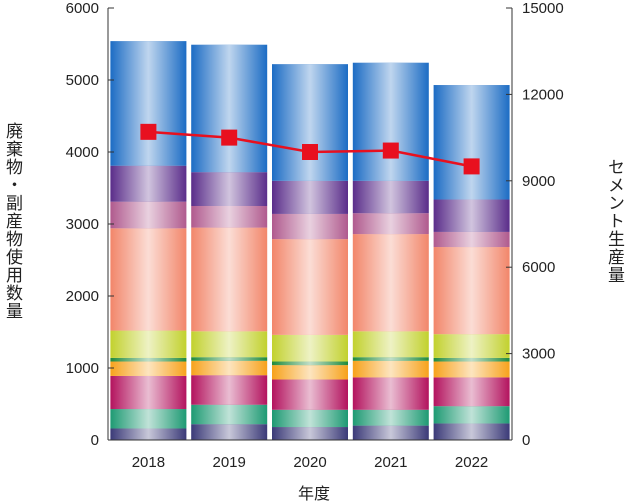  Describe the element at coordinates (543, 8) in the screenshot. I see `y2-tick-label: 15000` at that location.